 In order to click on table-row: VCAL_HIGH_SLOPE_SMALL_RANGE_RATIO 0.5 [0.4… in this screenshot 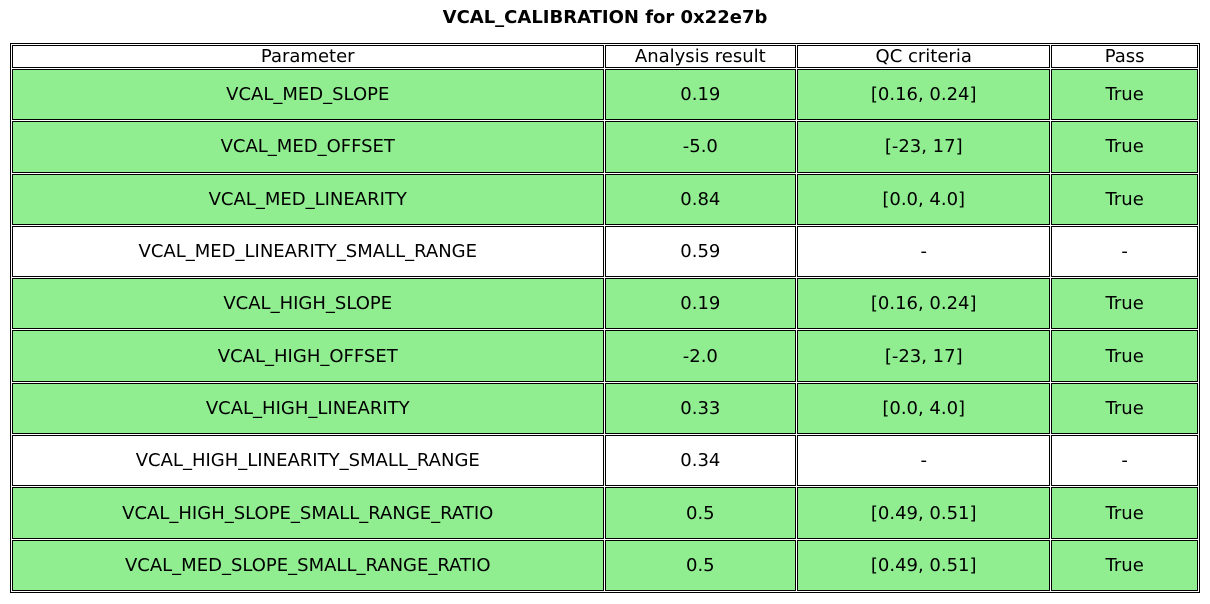, I will do `click(605, 513)`.